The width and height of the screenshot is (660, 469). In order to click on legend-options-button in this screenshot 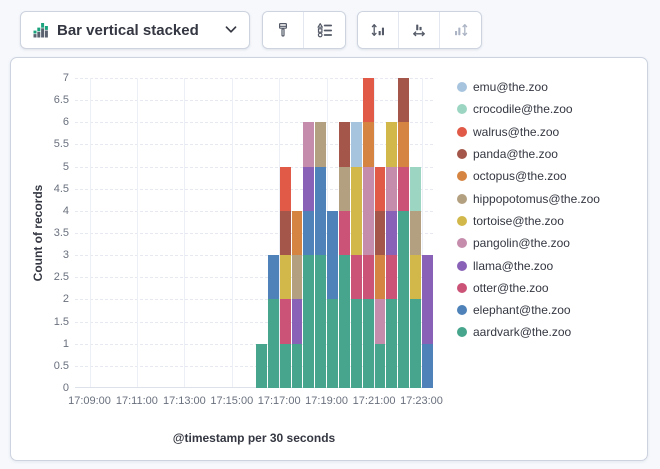, I will do `click(324, 30)`.